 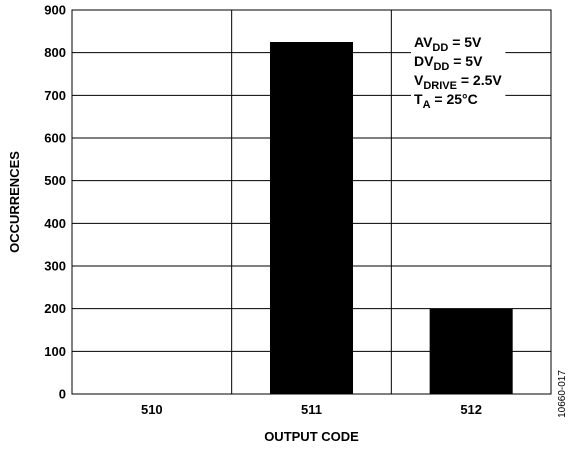 I want to click on figure-id: 10660-017, so click(x=562, y=394).